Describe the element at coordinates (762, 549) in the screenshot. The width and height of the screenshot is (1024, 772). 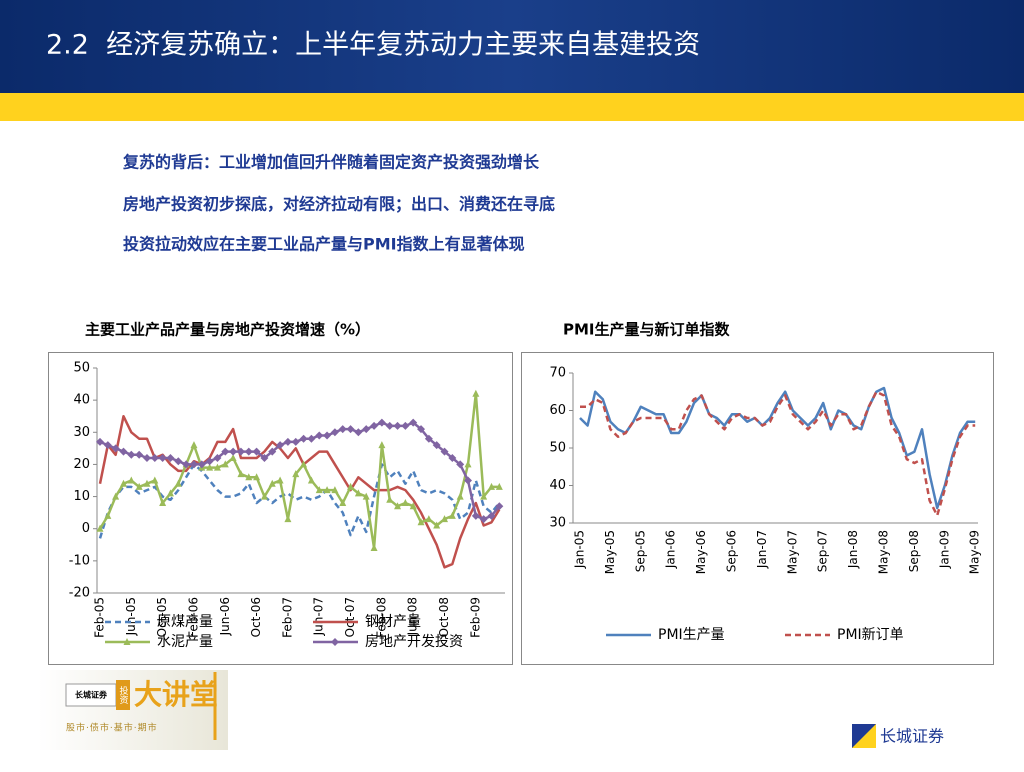
I see `x-tick-label: Jan-07` at that location.